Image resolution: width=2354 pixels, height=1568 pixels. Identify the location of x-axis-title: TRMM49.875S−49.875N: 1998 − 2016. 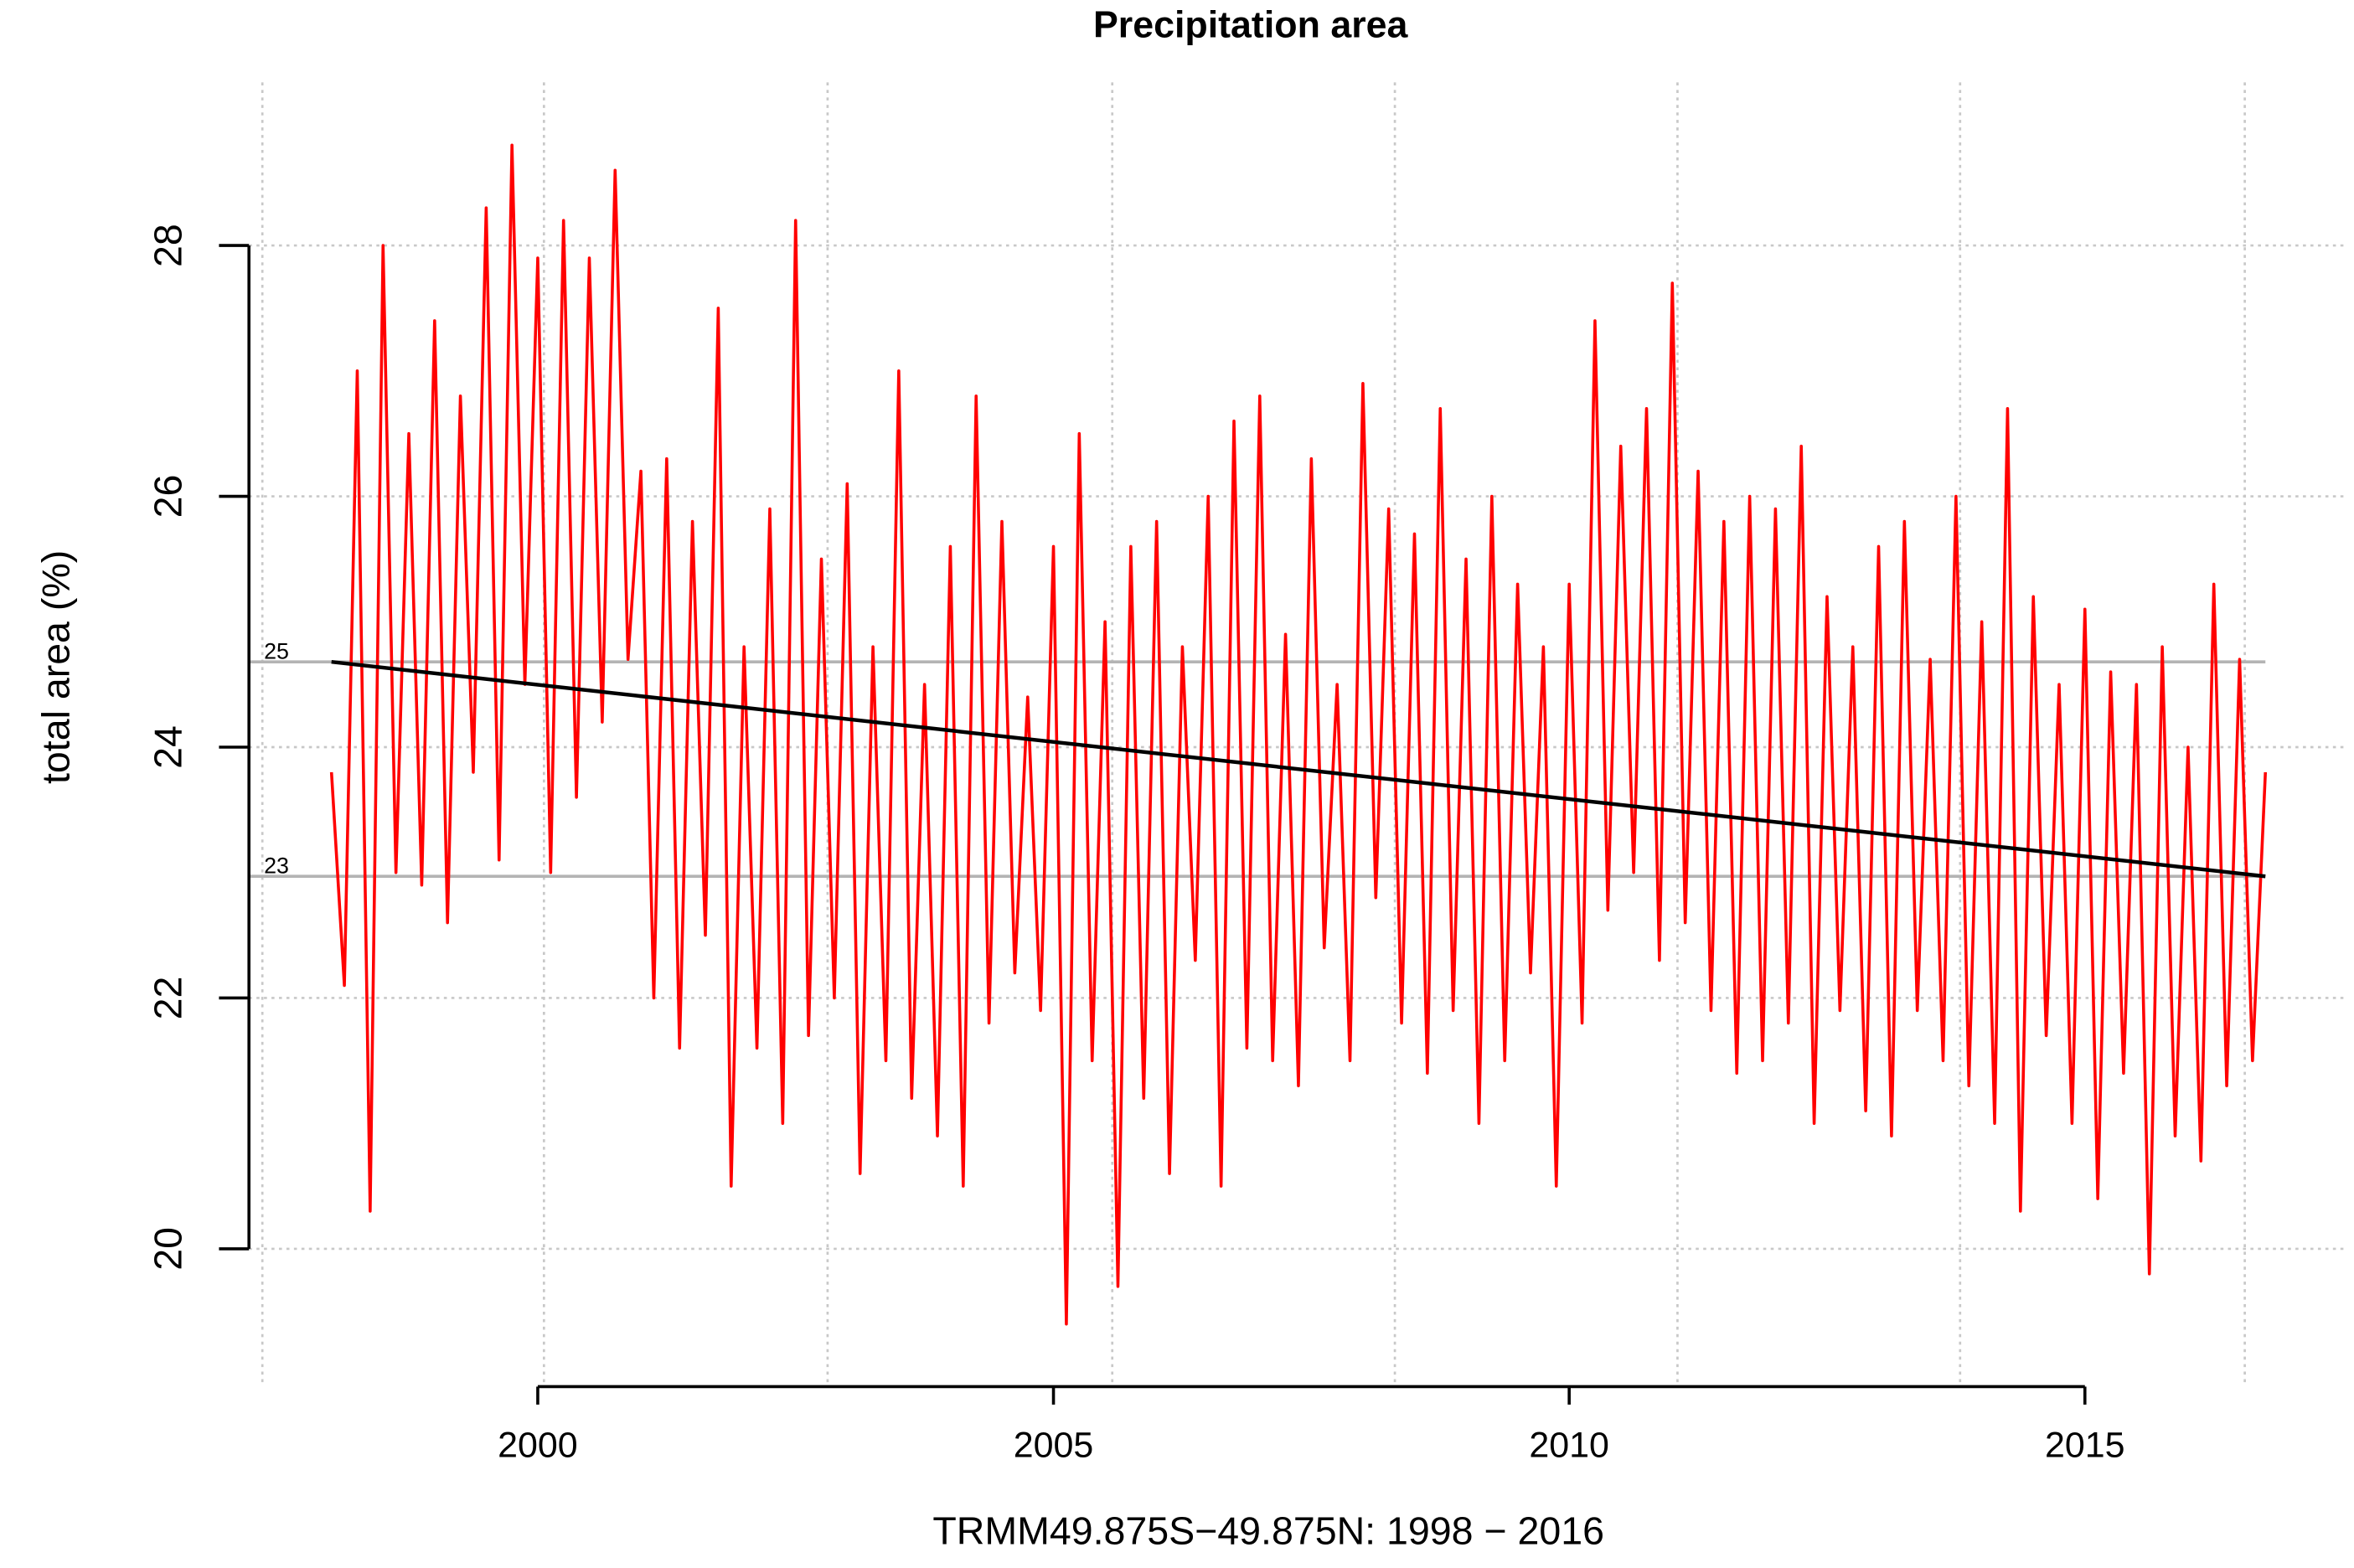
(1268, 1531).